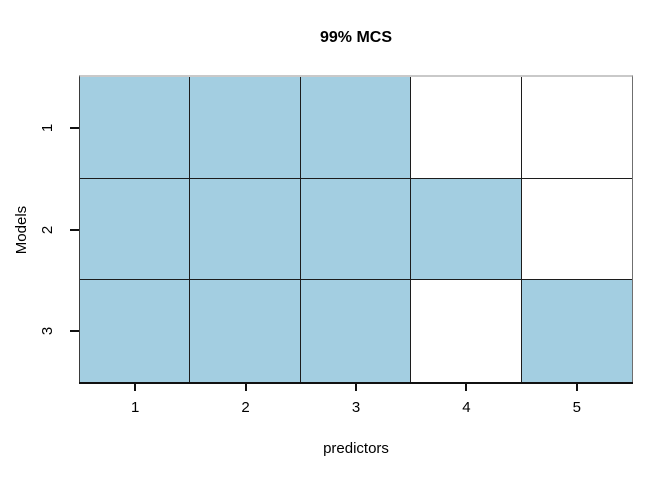 The height and width of the screenshot is (480, 672). I want to click on y-tick-label-3: 3, so click(47, 331).